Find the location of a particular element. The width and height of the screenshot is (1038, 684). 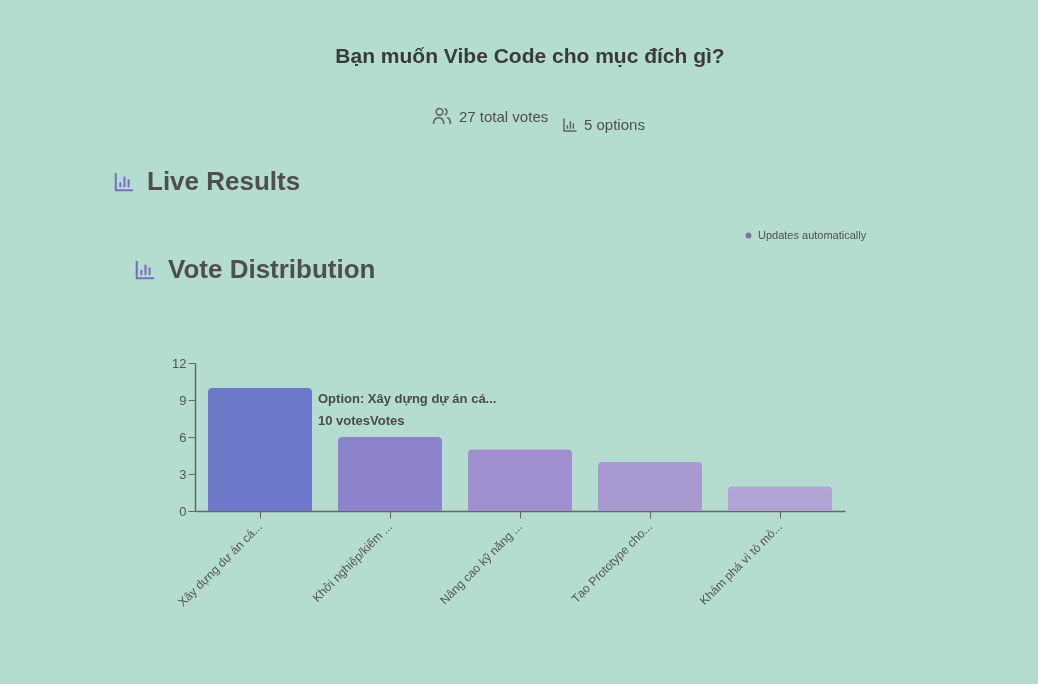

y-tick-label: 0 is located at coordinates (183, 511).